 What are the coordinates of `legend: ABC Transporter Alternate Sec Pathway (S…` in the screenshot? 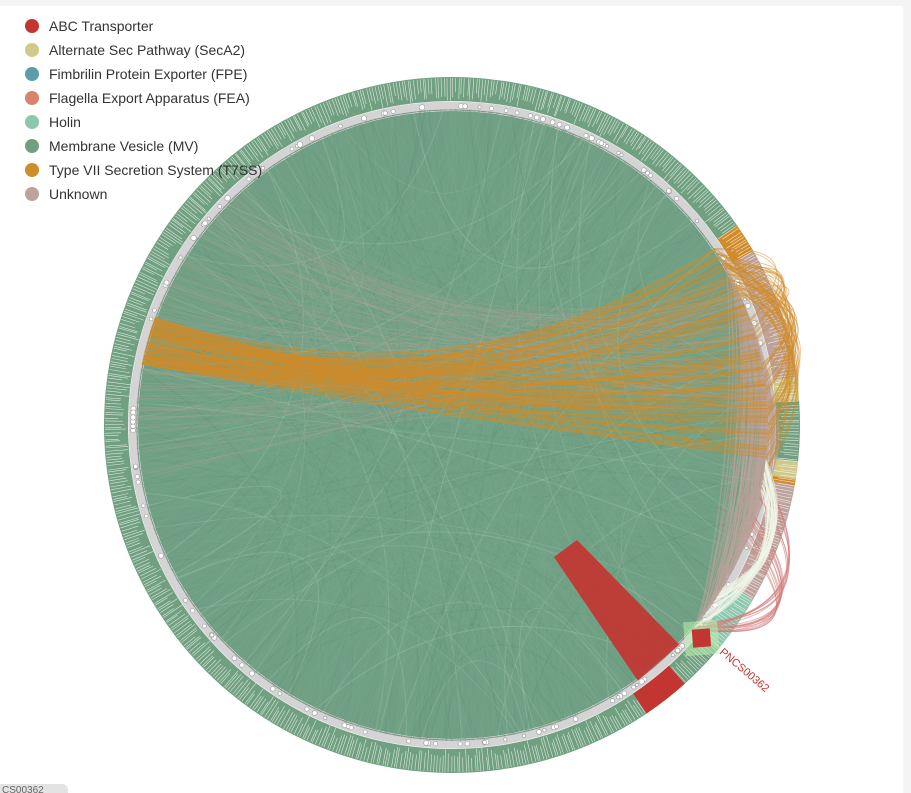 It's located at (142, 110).